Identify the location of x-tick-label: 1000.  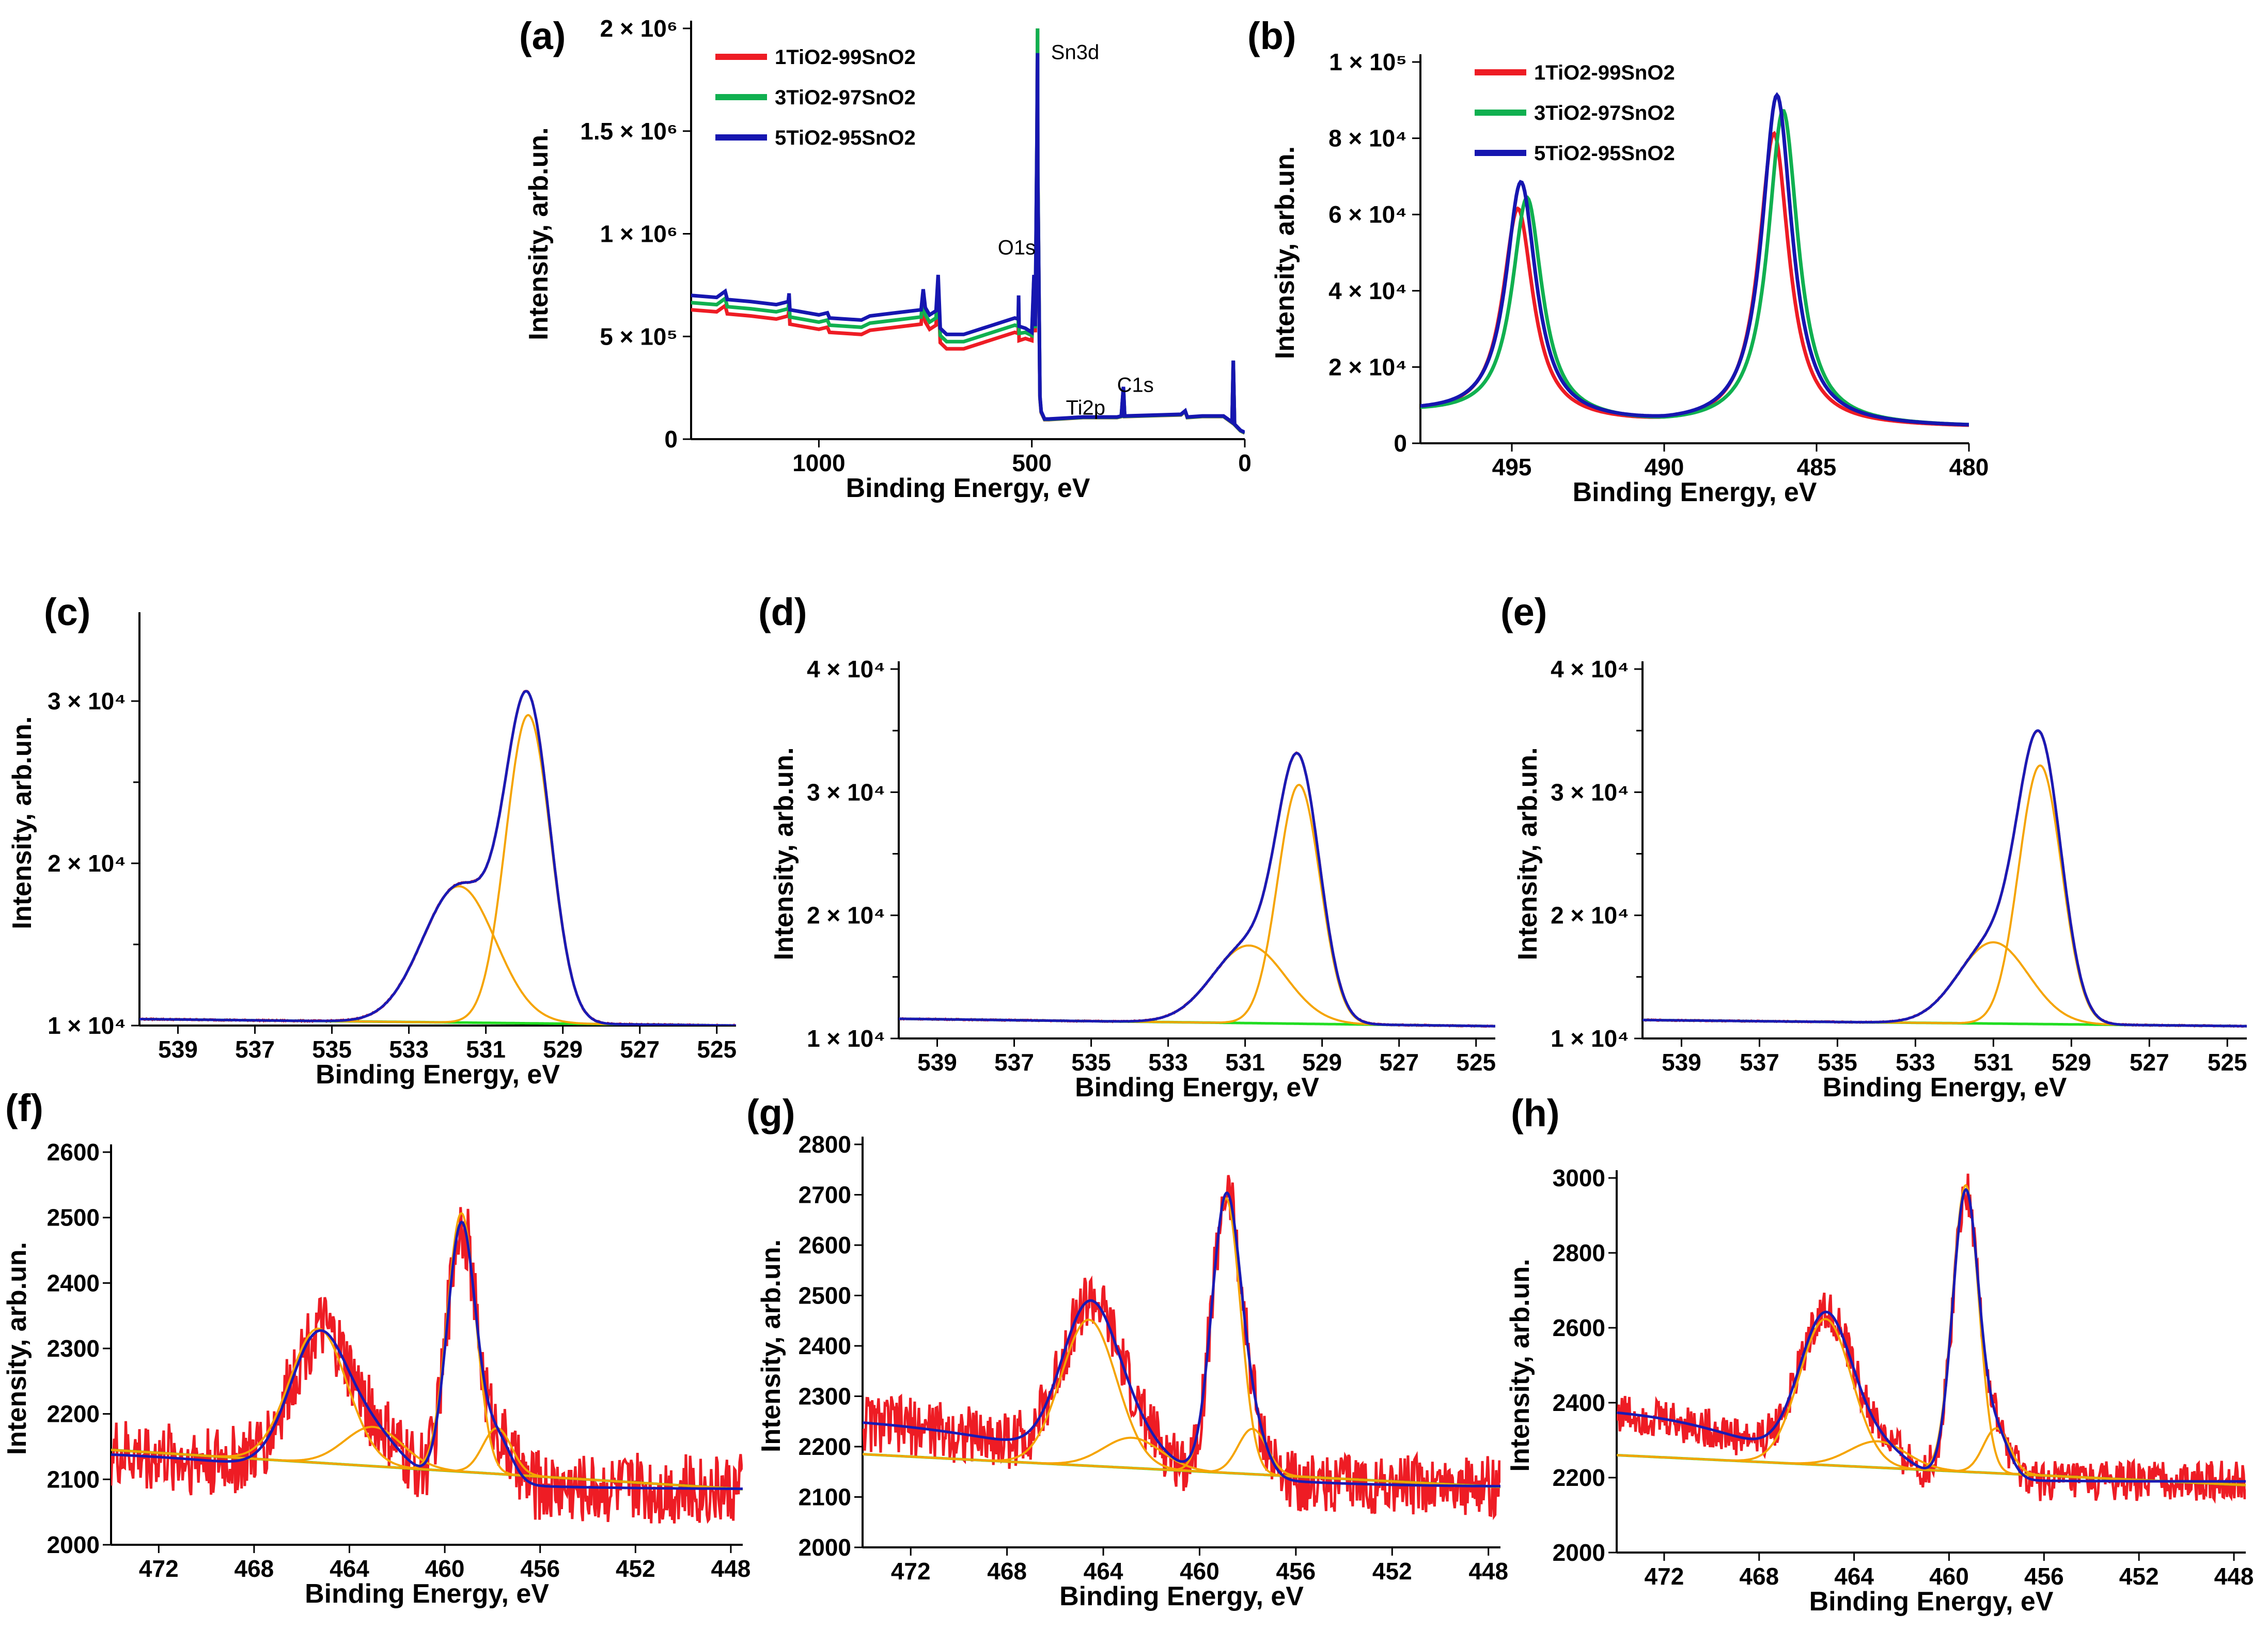
(818, 462).